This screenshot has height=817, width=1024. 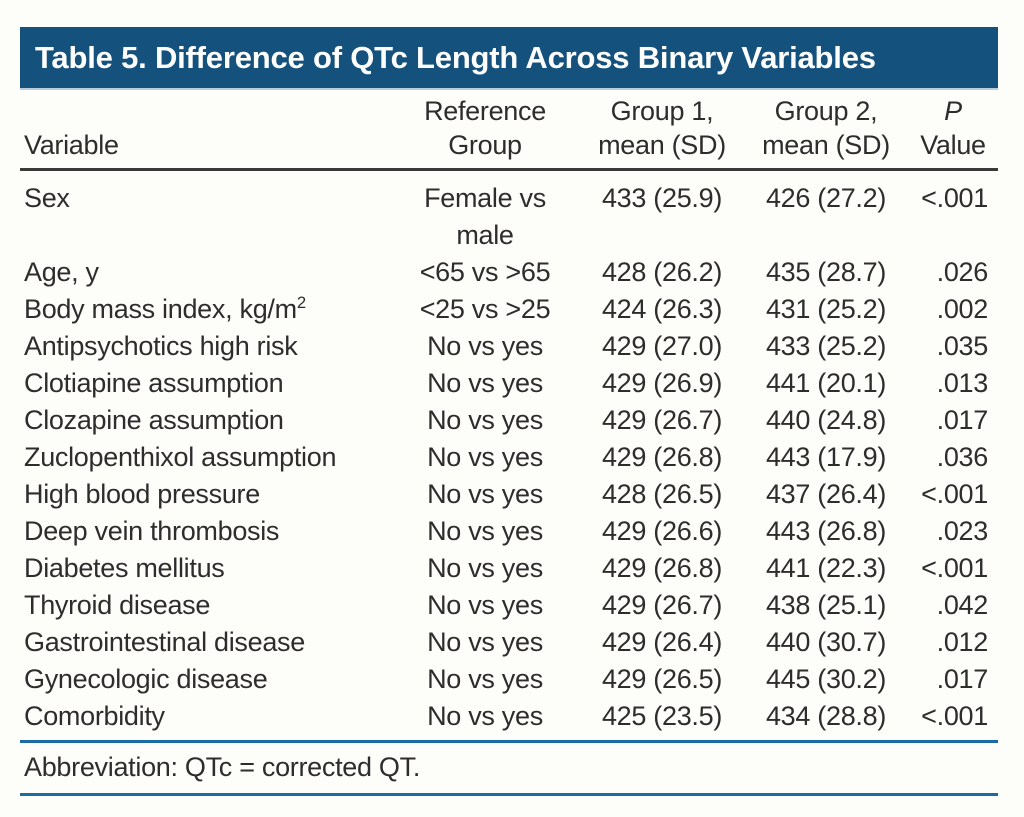 I want to click on cell-group2-mean: 443 (17.9), so click(x=826, y=457).